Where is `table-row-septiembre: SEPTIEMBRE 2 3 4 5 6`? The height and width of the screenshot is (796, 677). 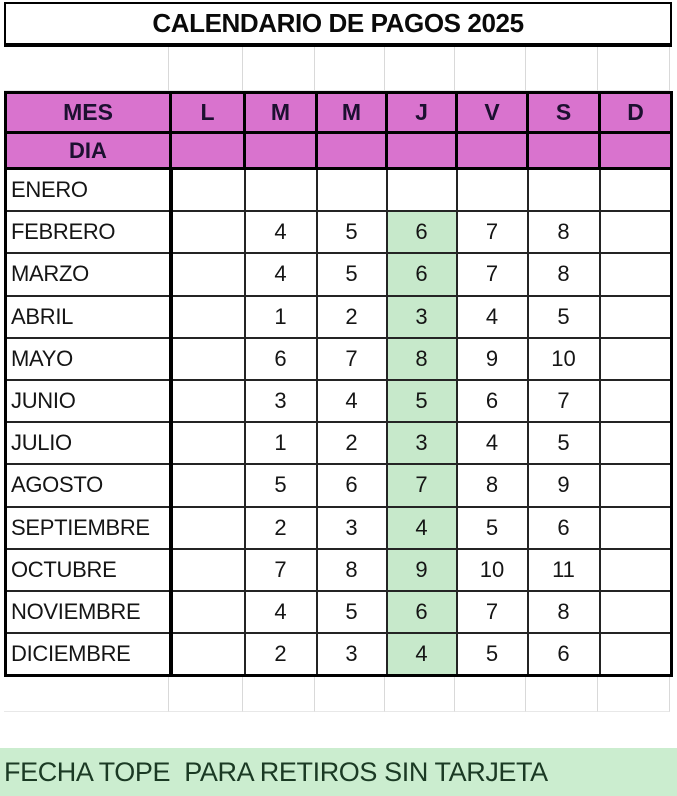 table-row-septiembre: SEPTIEMBRE 2 3 4 5 6 is located at coordinates (338, 527).